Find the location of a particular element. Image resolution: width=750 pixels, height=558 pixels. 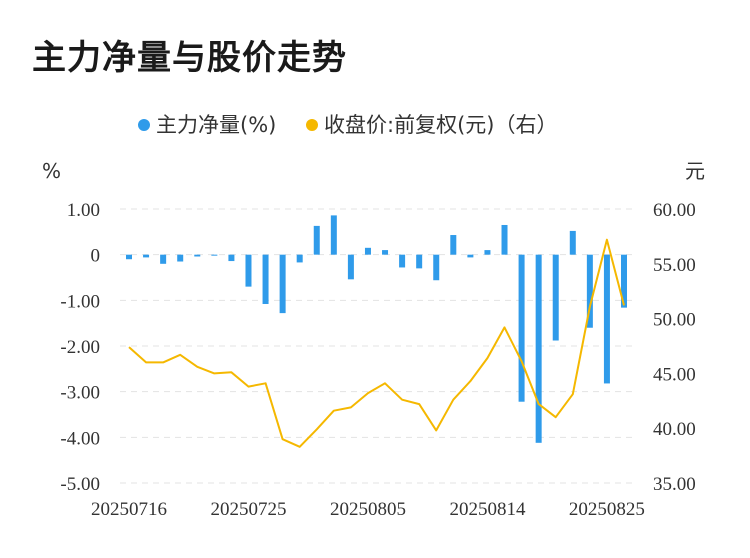

right-tick-label: 45.00 is located at coordinates (674, 374).